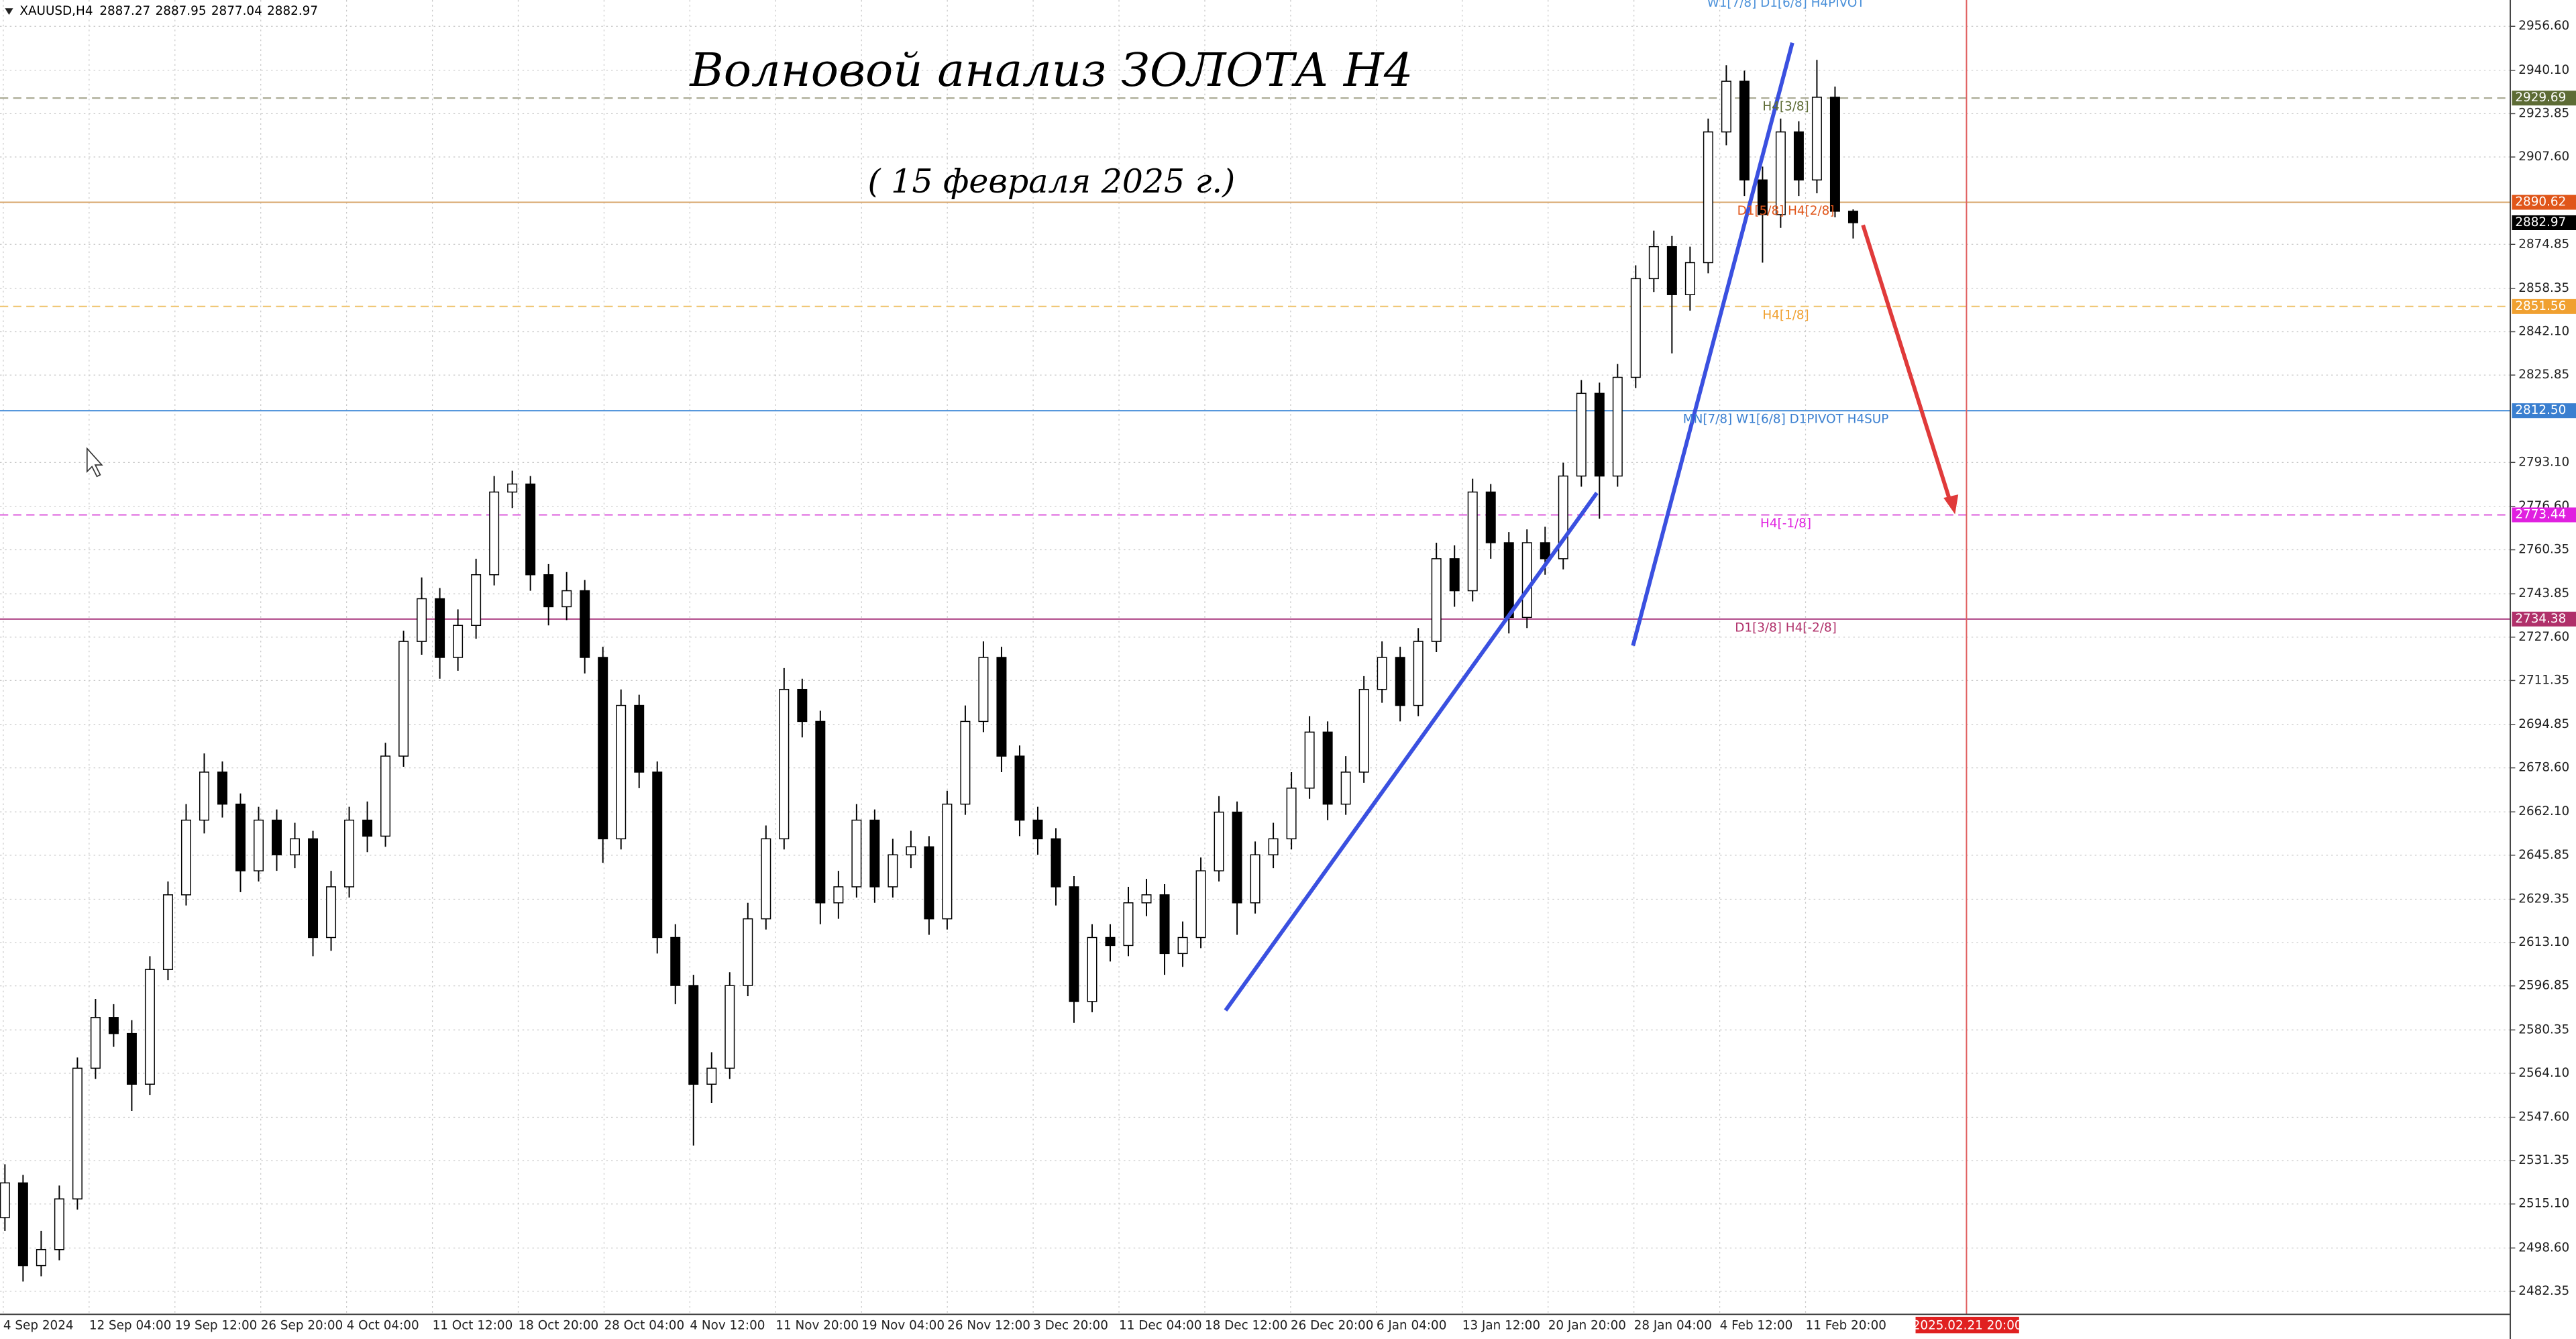 This screenshot has height=1339, width=2576. Describe the element at coordinates (2543, 680) in the screenshot. I see `y-tick-label: 2711.35` at that location.